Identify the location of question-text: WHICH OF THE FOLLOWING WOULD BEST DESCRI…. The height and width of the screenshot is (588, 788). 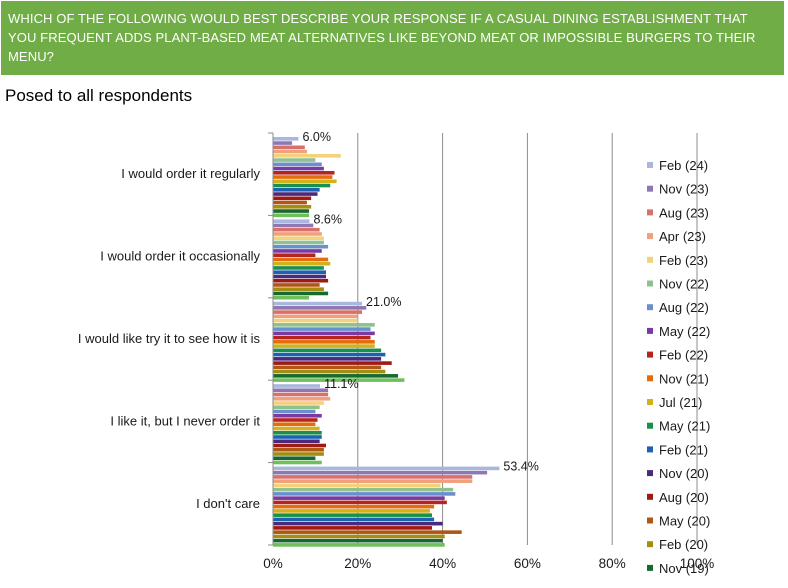
(382, 37).